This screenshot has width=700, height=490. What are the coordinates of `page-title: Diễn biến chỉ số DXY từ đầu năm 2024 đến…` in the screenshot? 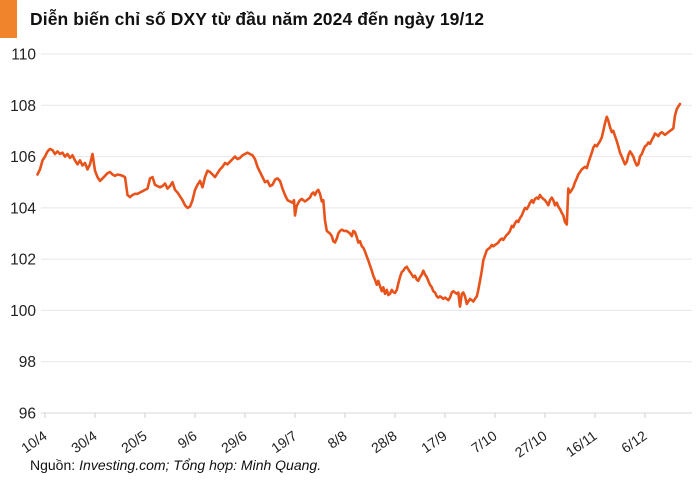 It's located at (257, 19).